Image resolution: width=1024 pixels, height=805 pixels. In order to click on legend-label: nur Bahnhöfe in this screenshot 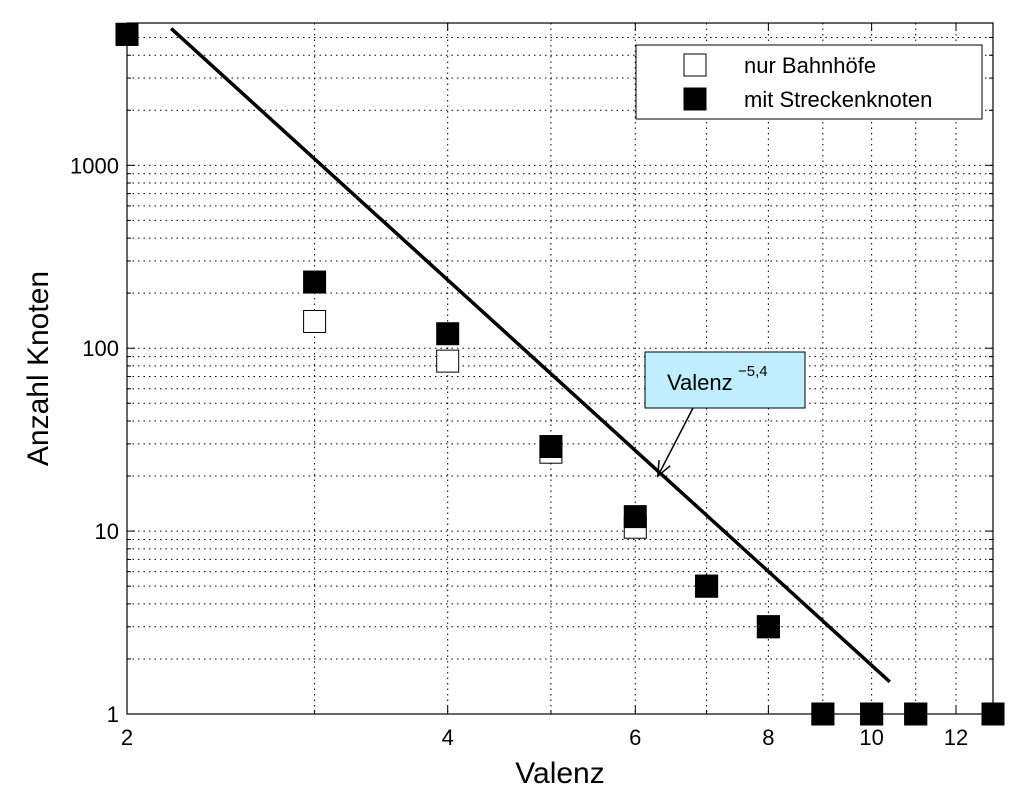, I will do `click(810, 65)`.